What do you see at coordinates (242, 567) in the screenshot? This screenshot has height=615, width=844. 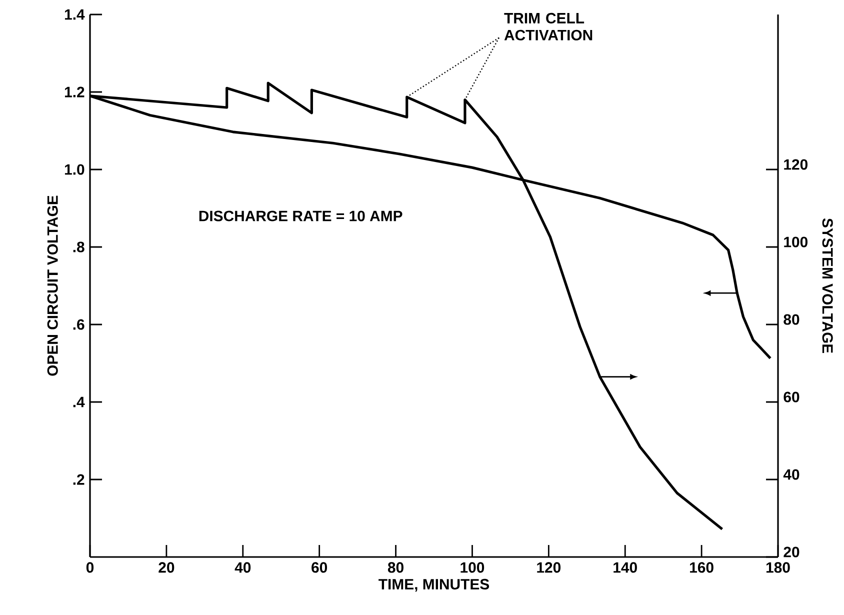 I see `x-tick-label: 40` at bounding box center [242, 567].